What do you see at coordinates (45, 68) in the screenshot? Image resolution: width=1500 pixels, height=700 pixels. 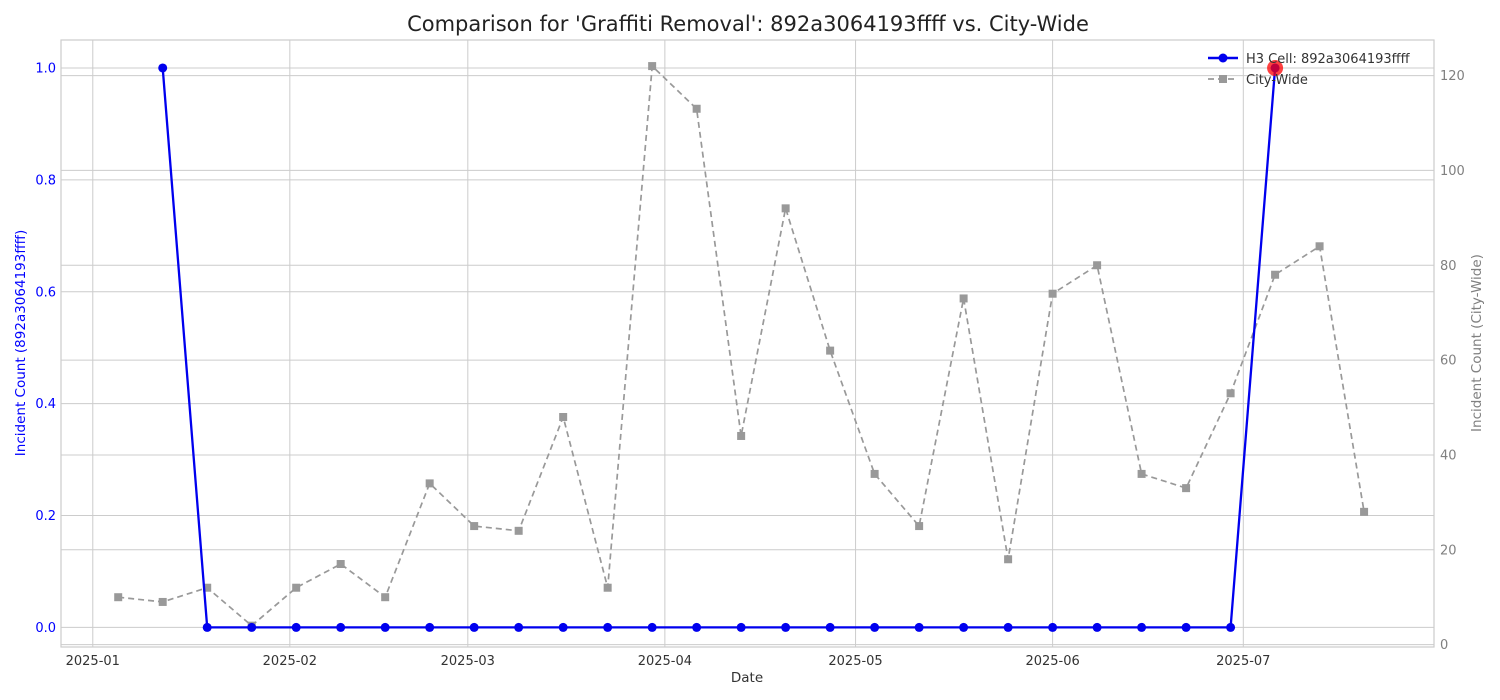 I see `y-left-tick-label: 1.0` at bounding box center [45, 68].